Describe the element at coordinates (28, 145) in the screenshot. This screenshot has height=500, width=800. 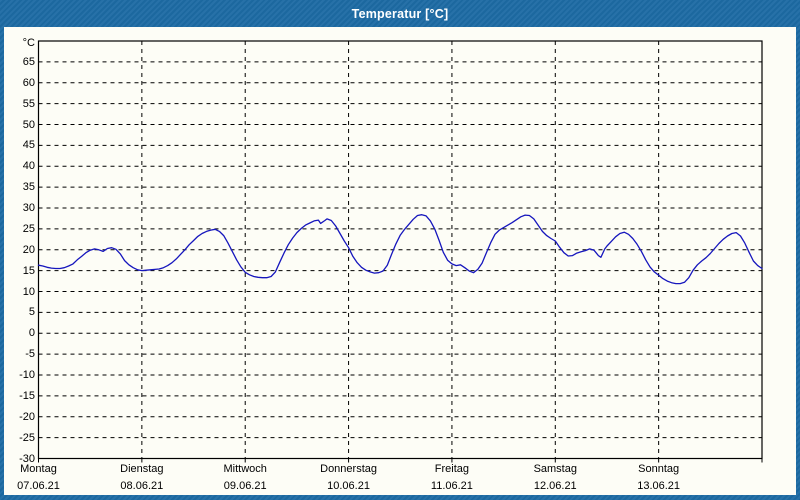
I see `y-axis-label: 45` at that location.